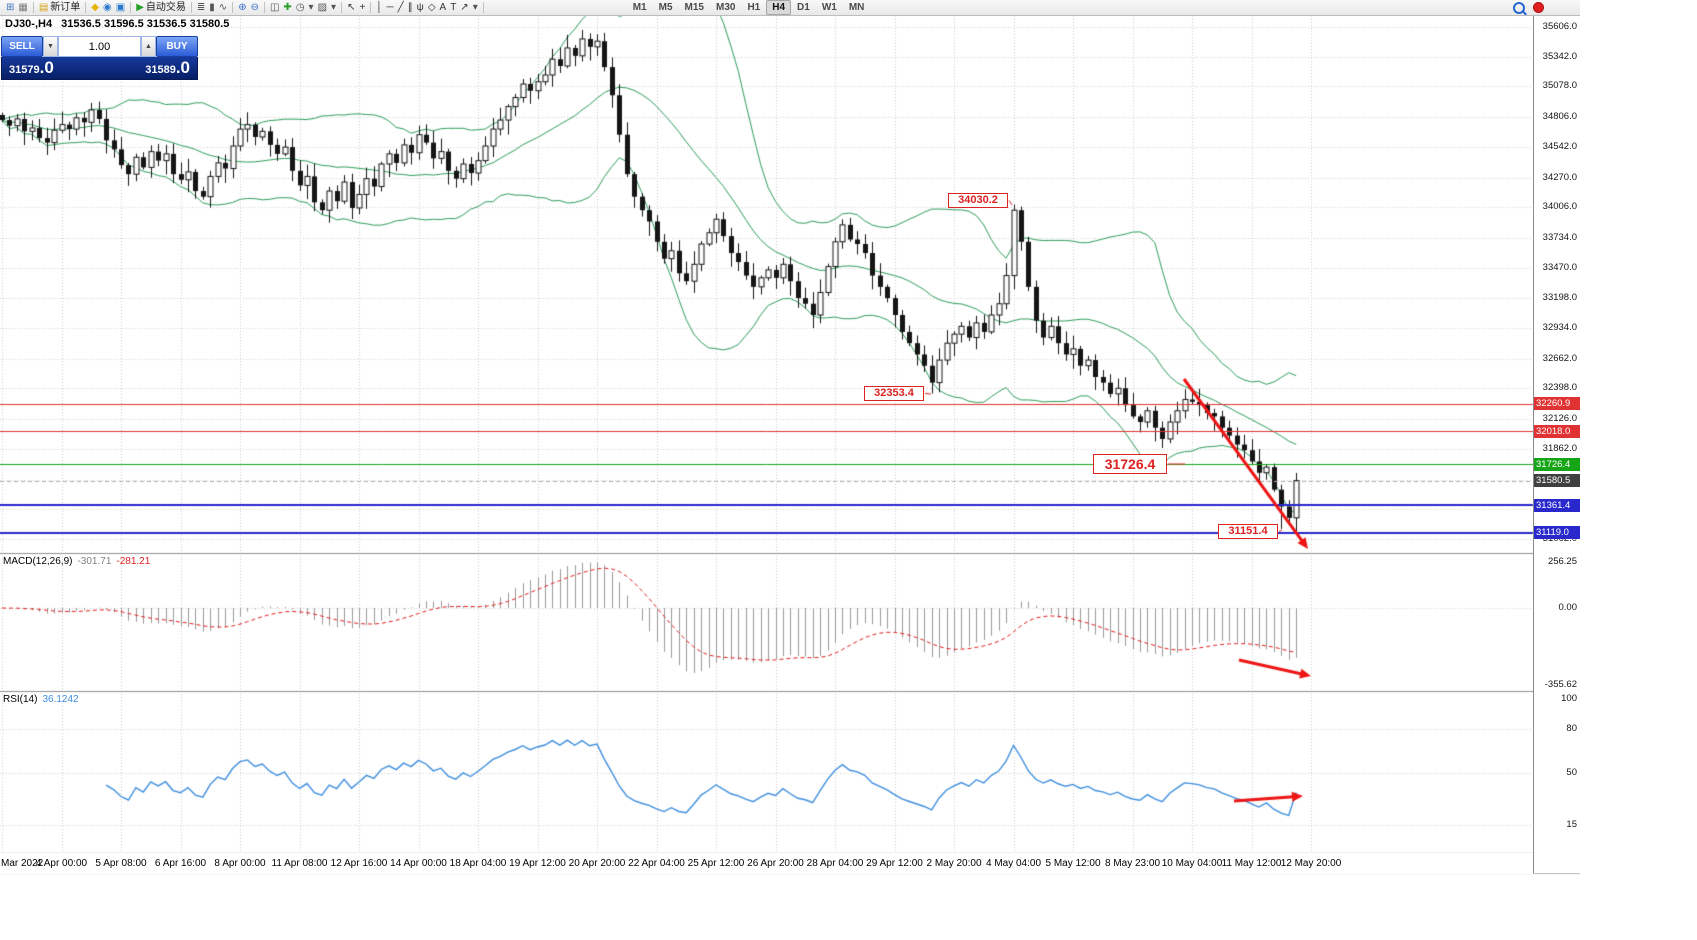 This screenshot has width=1697, height=940. I want to click on time-axis-label: 5 Apr 08:00, so click(121, 863).